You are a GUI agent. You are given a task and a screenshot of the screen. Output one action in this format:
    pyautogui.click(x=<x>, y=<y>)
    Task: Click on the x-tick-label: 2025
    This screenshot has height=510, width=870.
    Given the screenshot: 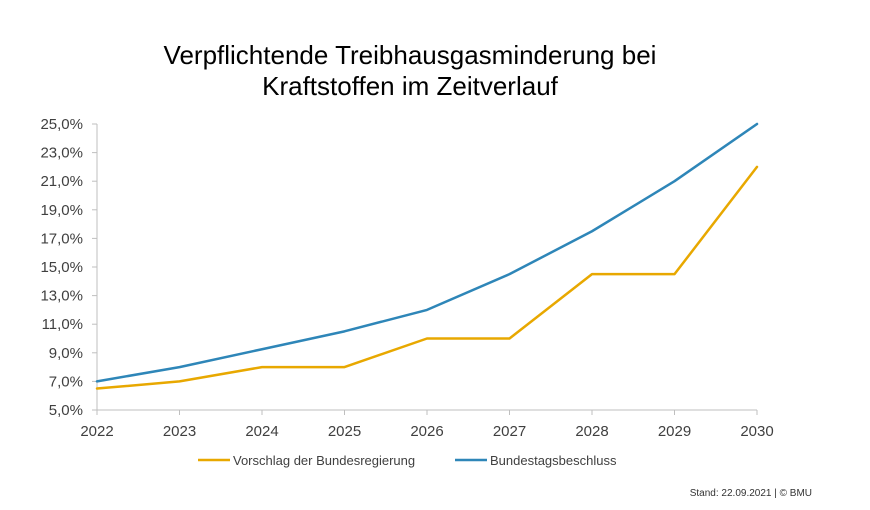 What is the action you would take?
    pyautogui.click(x=344, y=431)
    